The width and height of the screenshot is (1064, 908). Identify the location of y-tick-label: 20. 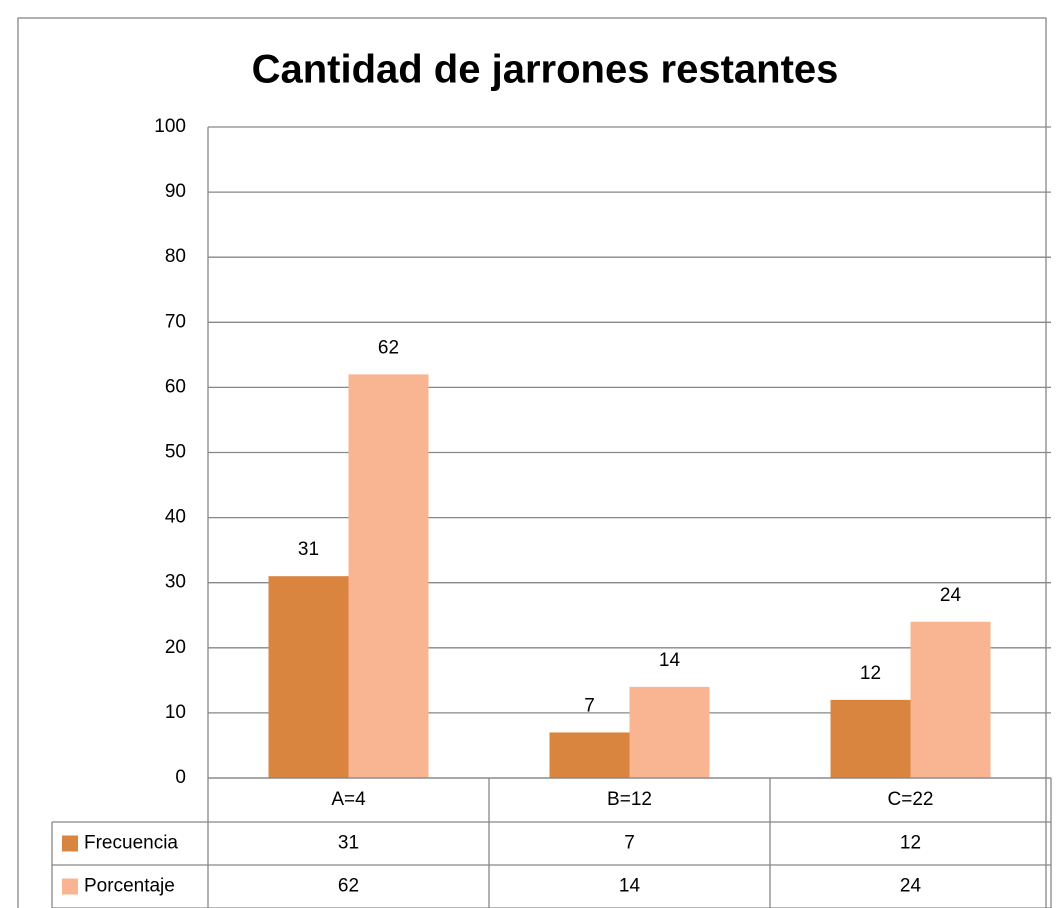
(175, 647).